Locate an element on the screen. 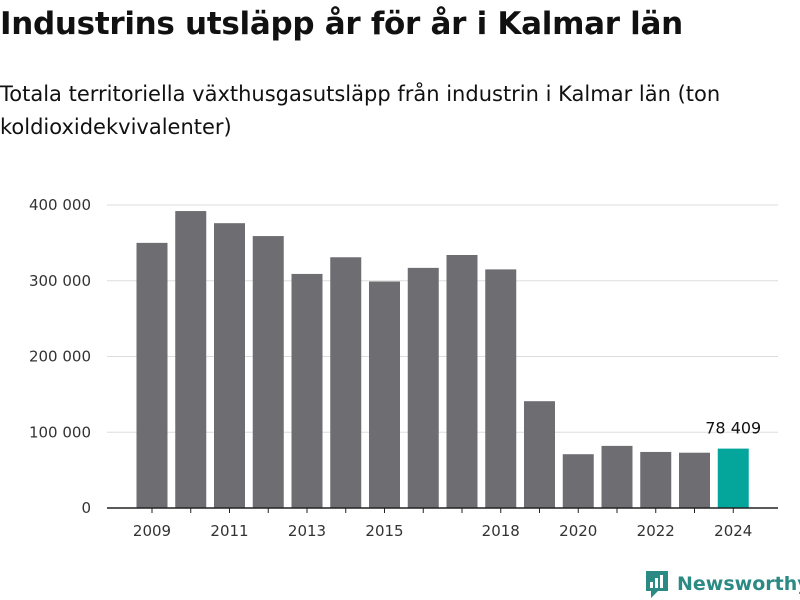  bar-2023 is located at coordinates (694, 480).